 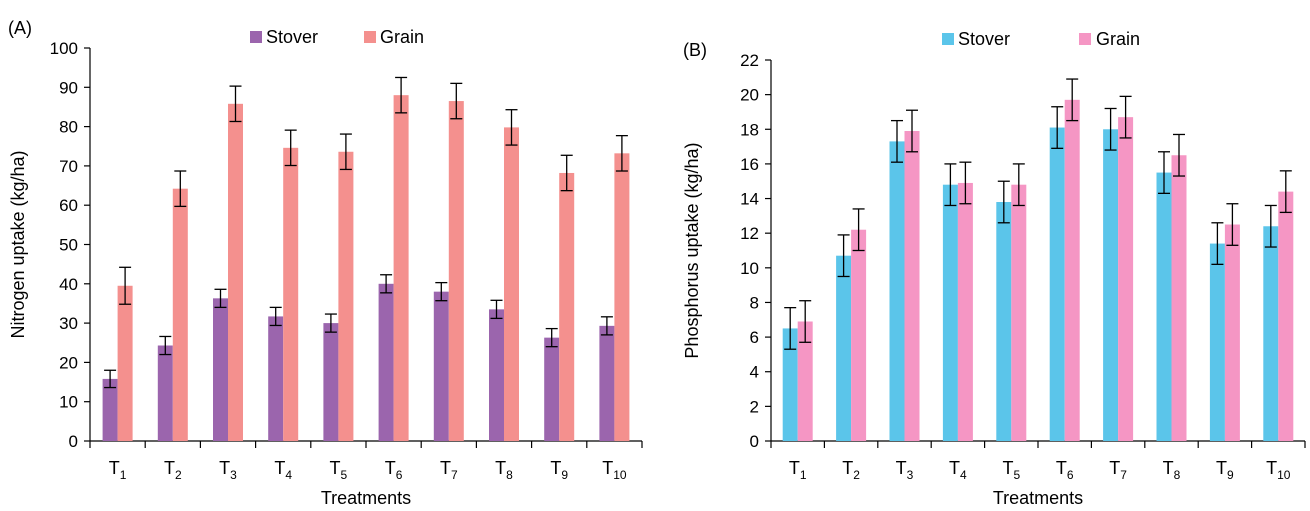 What do you see at coordinates (754, 406) in the screenshot?
I see `y-tick-label: 2` at bounding box center [754, 406].